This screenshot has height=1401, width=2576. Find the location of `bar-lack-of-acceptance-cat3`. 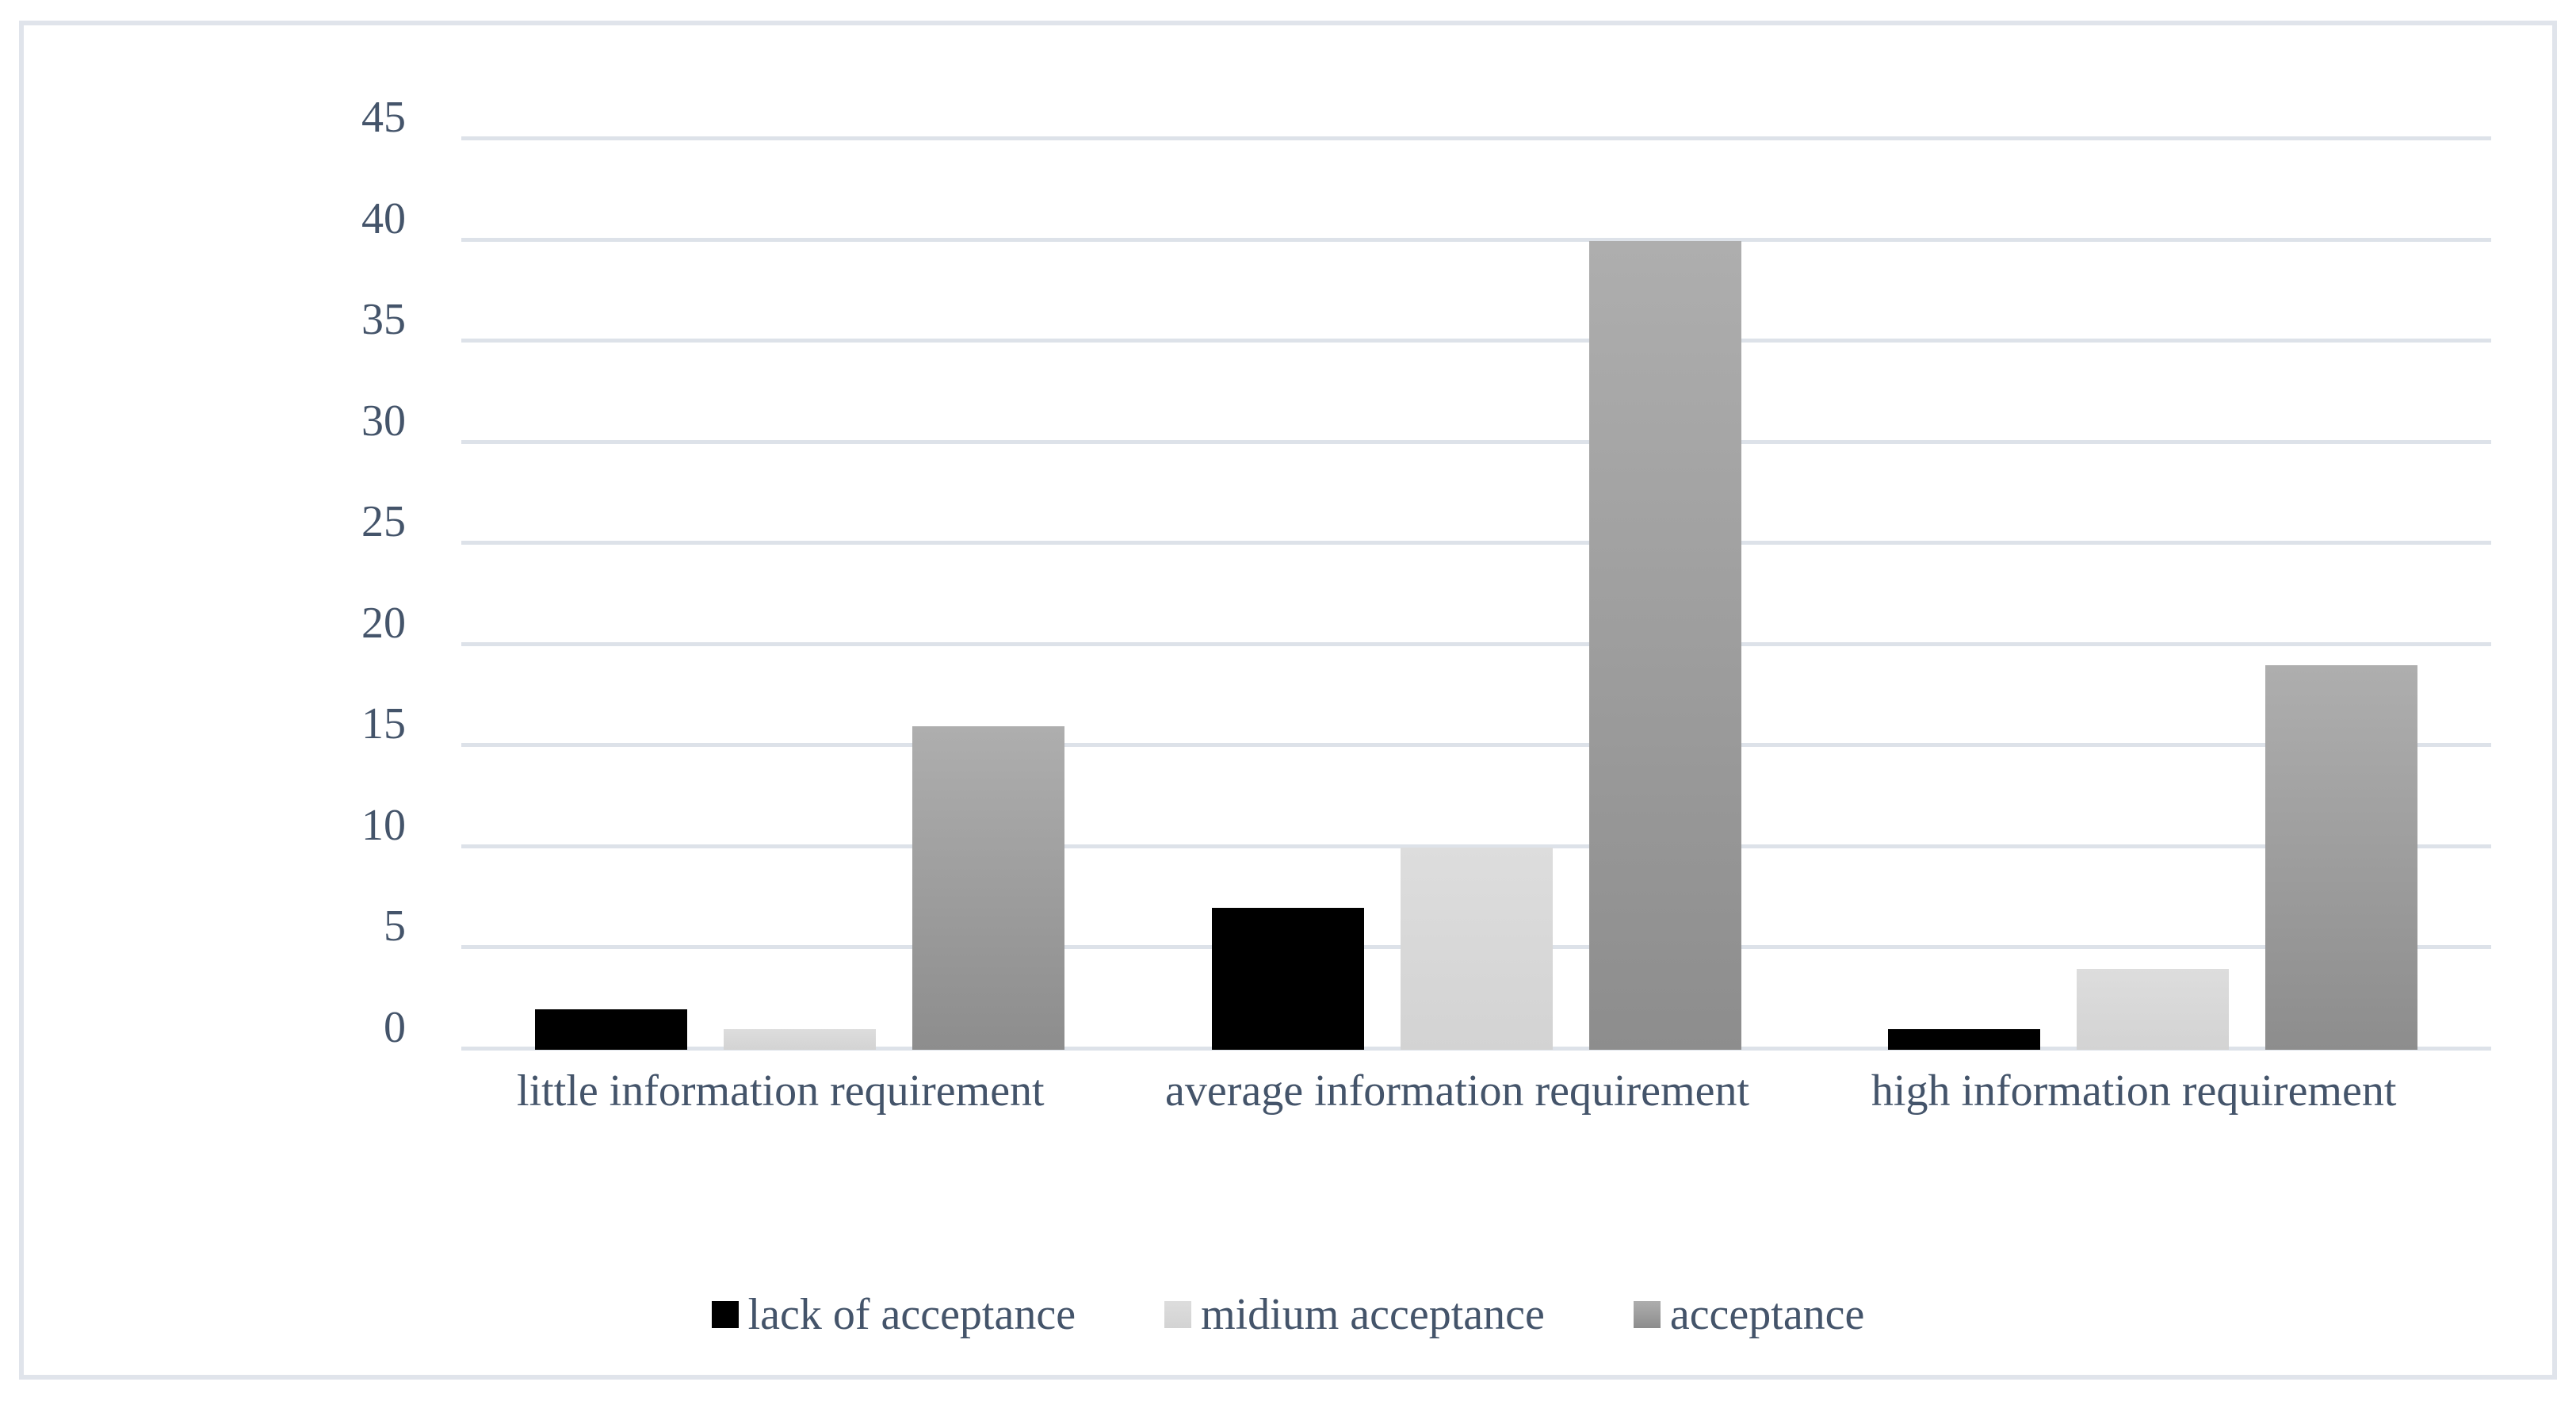

bar-lack-of-acceptance-cat3 is located at coordinates (1964, 1039).